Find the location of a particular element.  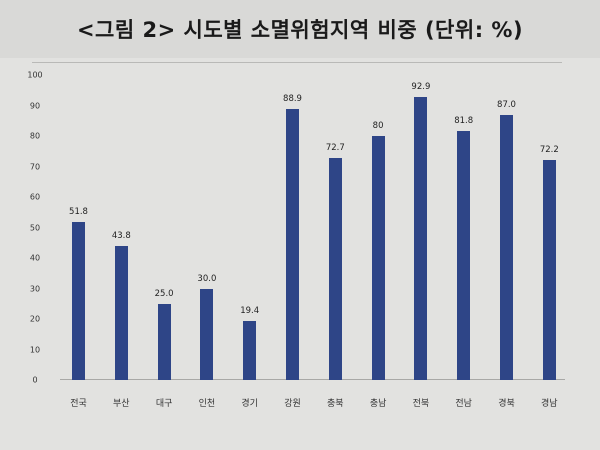

bar-value-label: 72.7 is located at coordinates (335, 148).